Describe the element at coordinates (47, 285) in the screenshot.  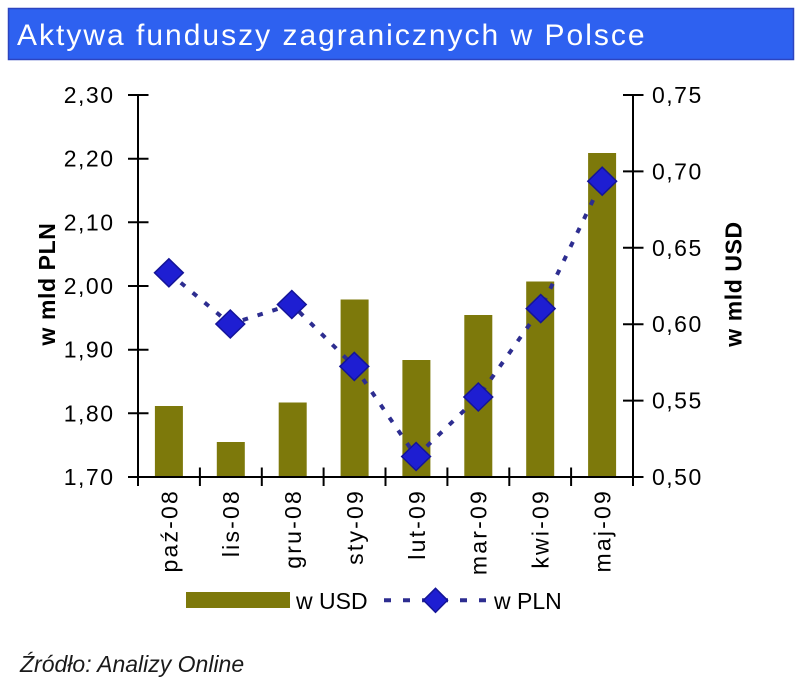
I see `svg-text: w mld PLN` at that location.